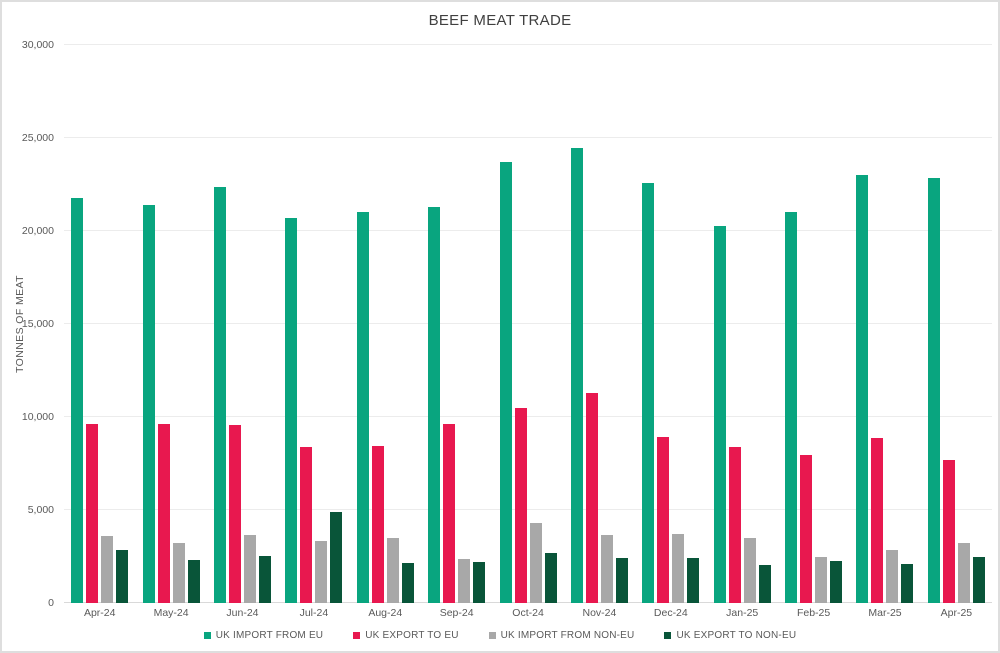 The image size is (1000, 653). I want to click on legend-label: UK EXPORT TO EU, so click(412, 635).